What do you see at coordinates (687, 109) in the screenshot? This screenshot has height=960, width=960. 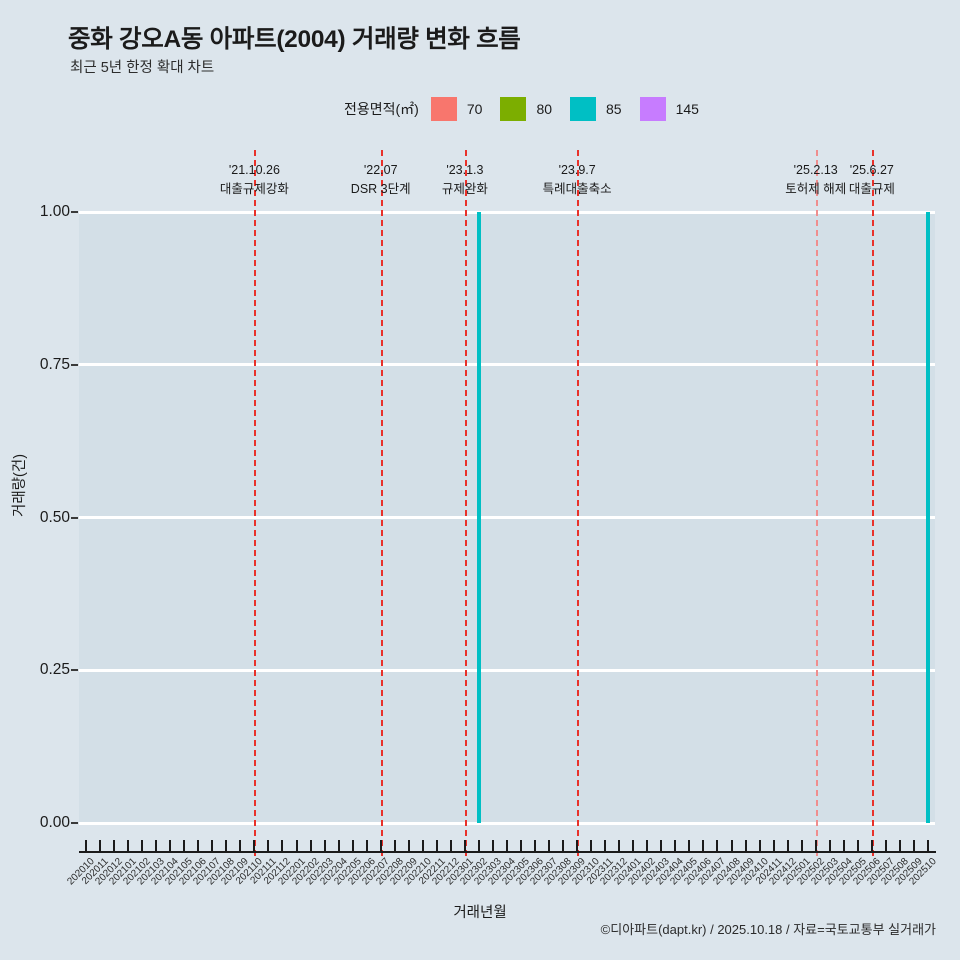 I see `legend-item-label: 145` at bounding box center [687, 109].